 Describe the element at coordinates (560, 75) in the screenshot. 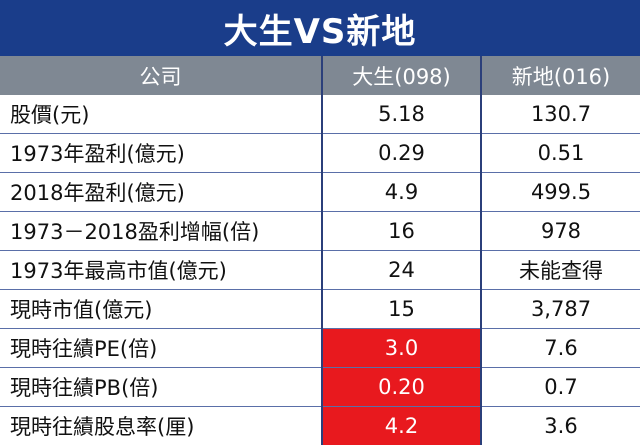

I see `column-header-sun-hung-kai: 新地(016)` at that location.